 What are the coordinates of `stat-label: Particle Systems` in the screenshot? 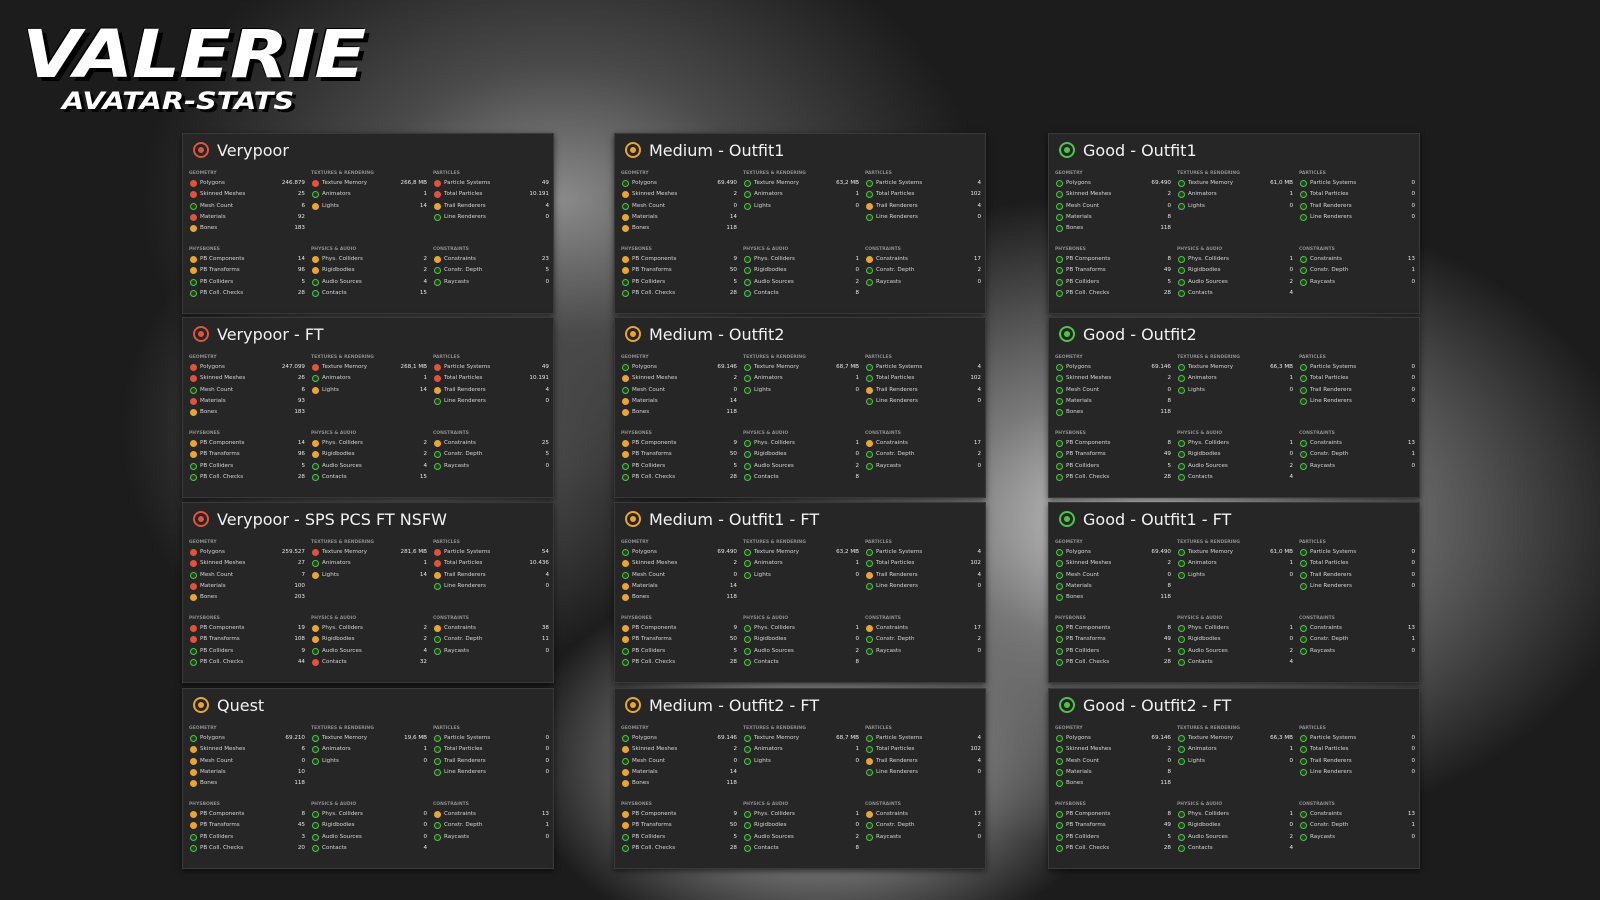 It's located at (1333, 367).